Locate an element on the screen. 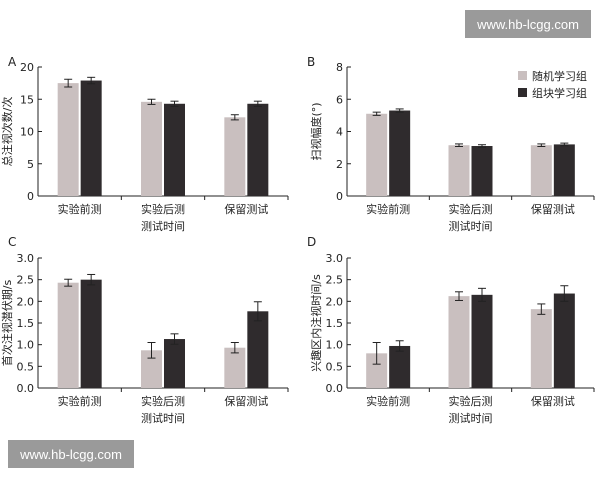 This screenshot has height=480, width=600. chart-a-x-tick-label: 实验后测 is located at coordinates (163, 209).